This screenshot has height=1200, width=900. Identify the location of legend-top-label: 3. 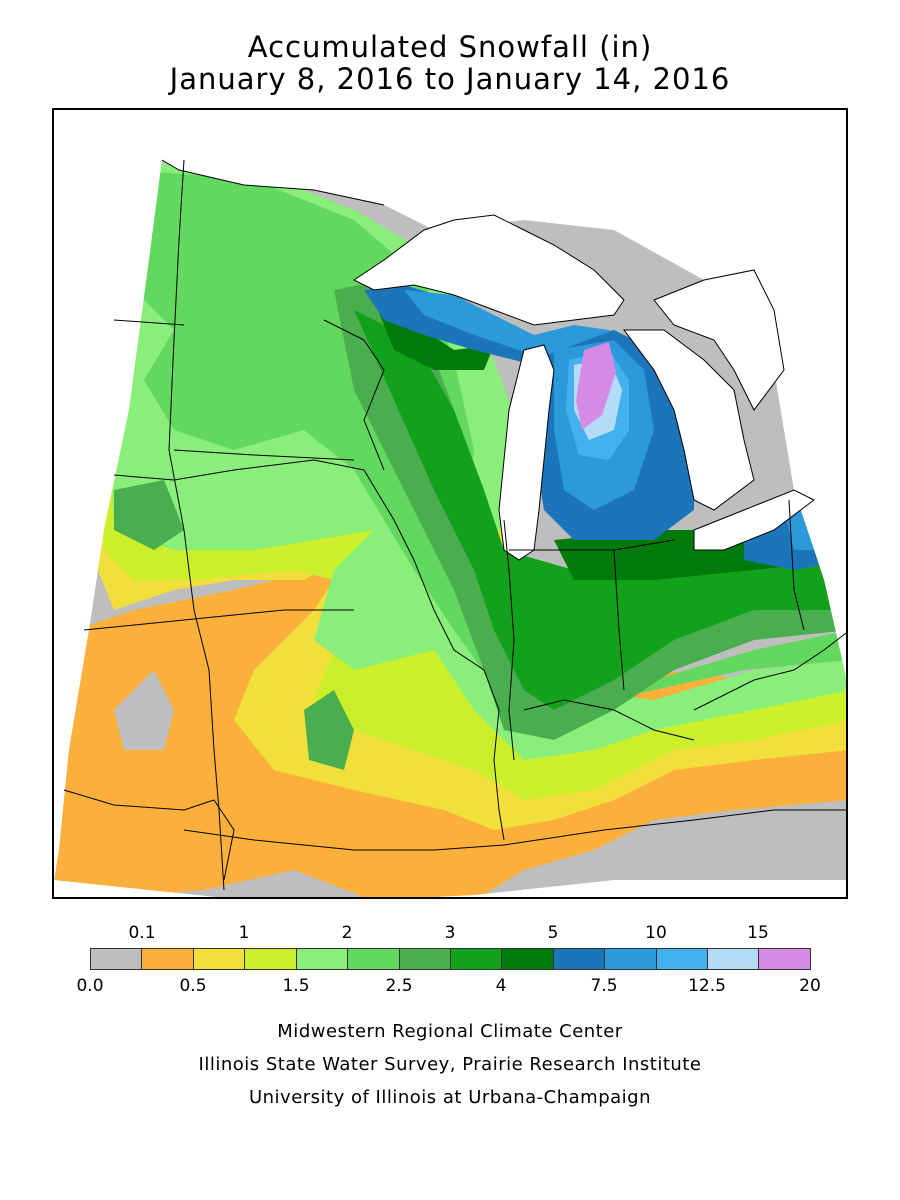
(450, 933).